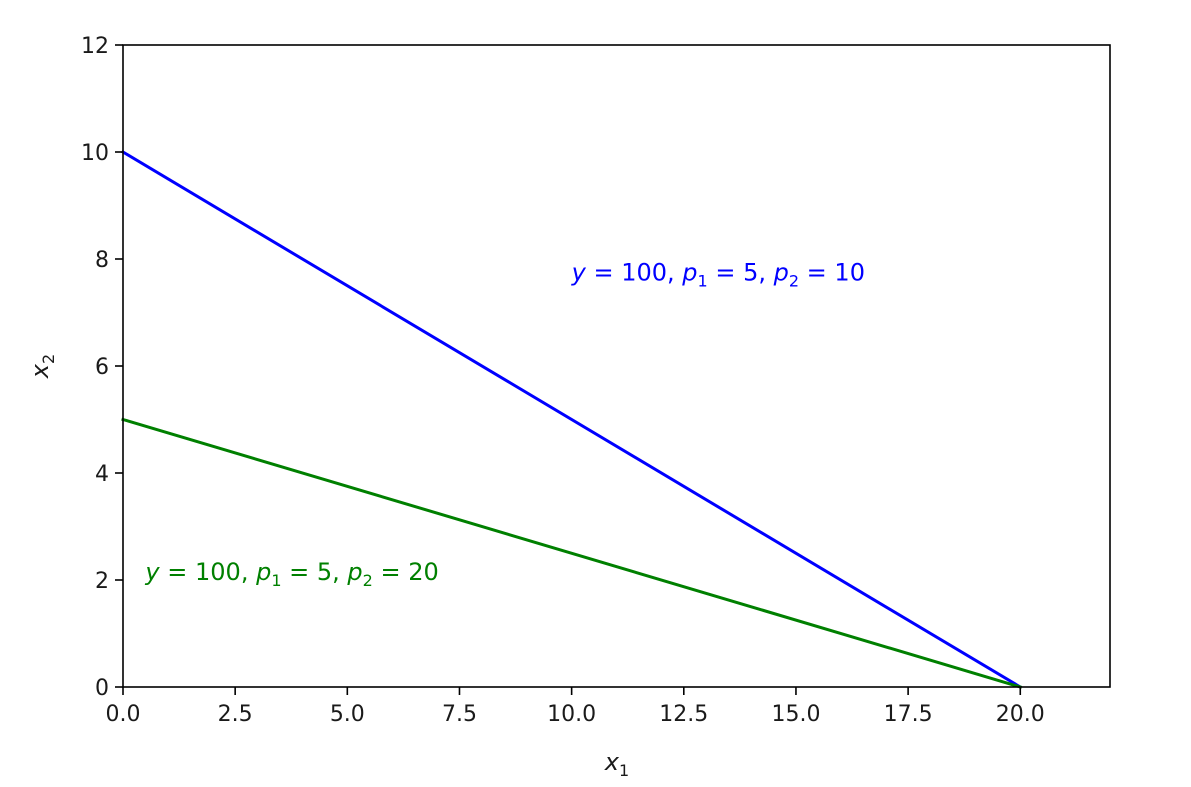  What do you see at coordinates (291, 574) in the screenshot?
I see `annotation-2: y = 100, p1 = 5, p2 = 20` at bounding box center [291, 574].